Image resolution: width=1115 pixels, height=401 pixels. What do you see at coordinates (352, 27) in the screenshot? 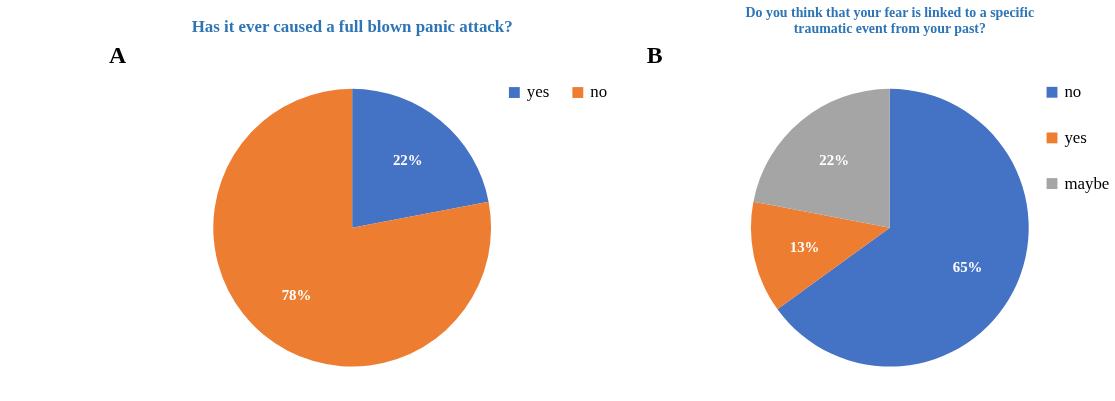
I see `chart-title: Has it ever caused a full blown panic attack?` at bounding box center [352, 27].